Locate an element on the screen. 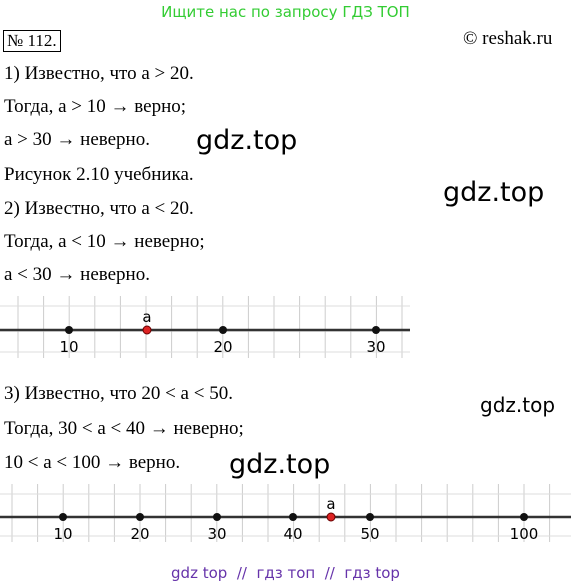  task-number: № 112. is located at coordinates (32, 41).